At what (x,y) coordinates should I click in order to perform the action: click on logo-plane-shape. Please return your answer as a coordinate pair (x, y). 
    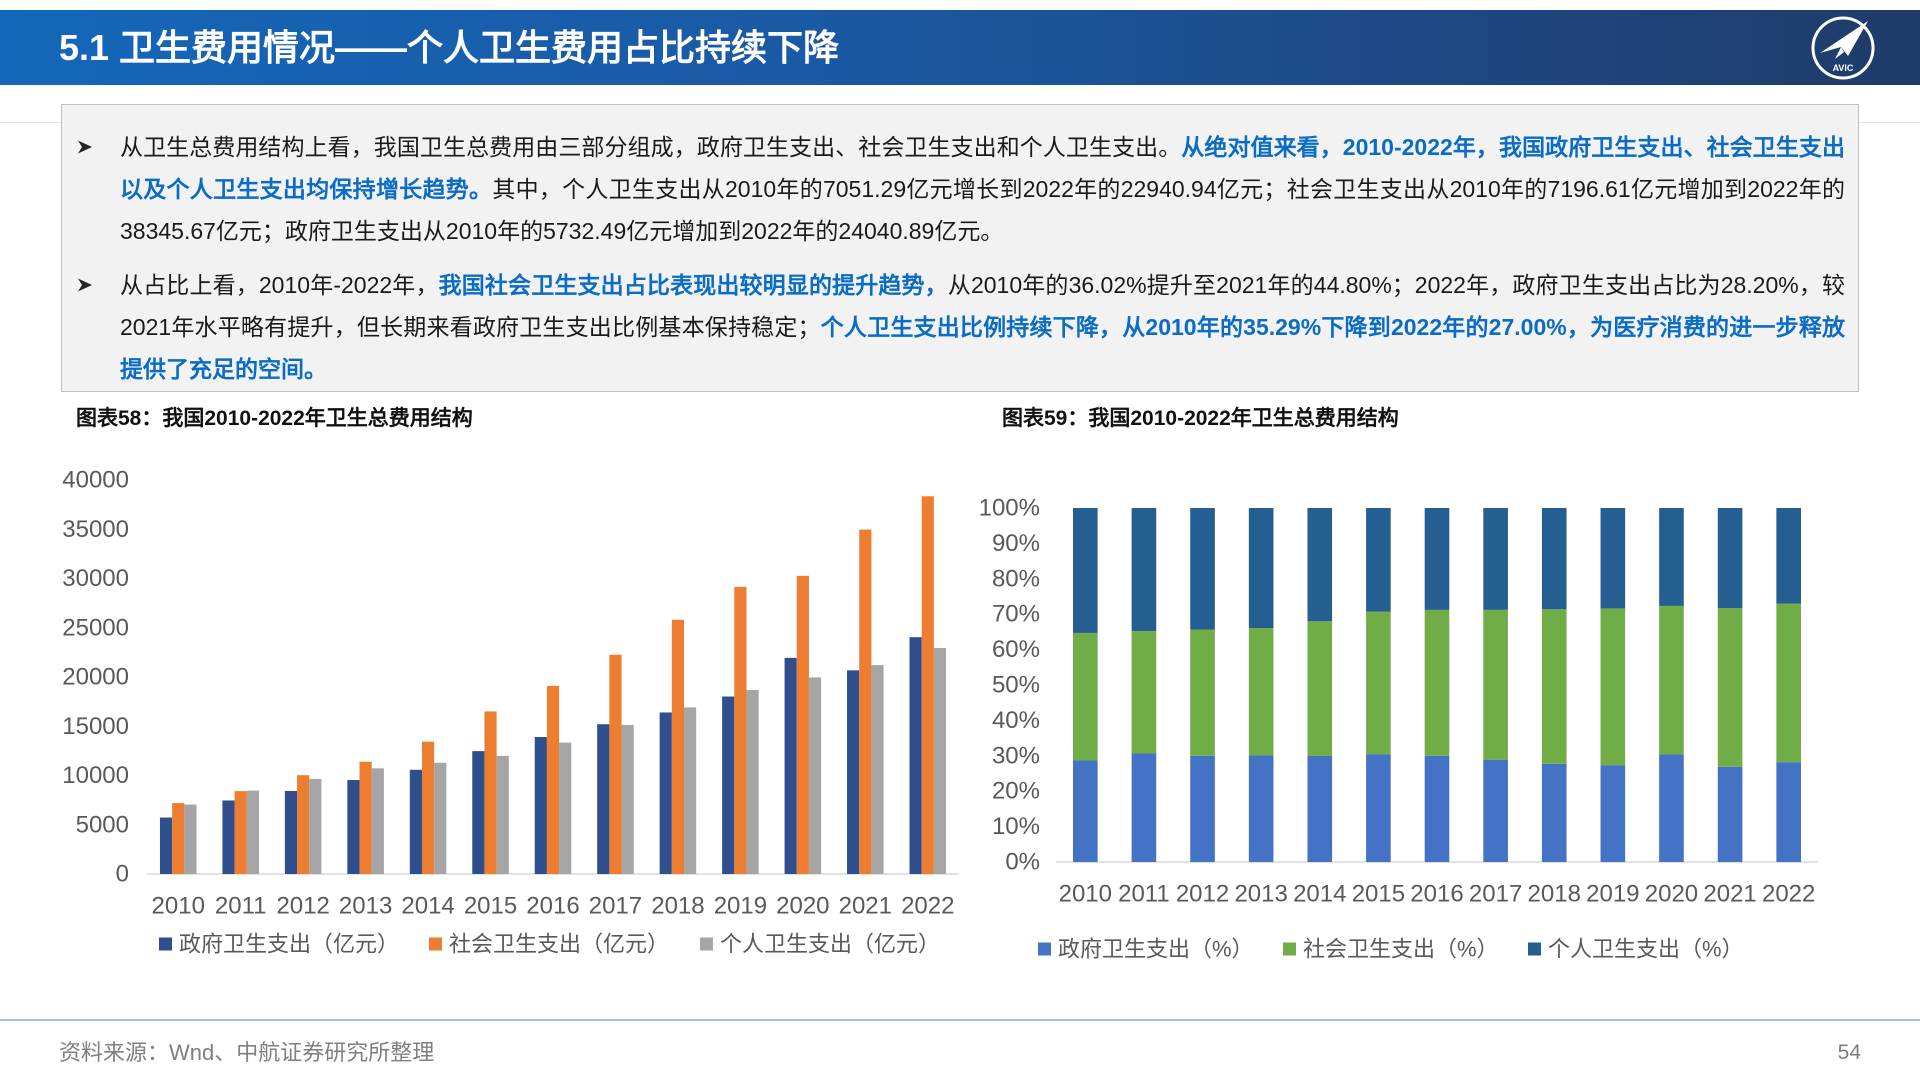
    Looking at the image, I should click on (1844, 38).